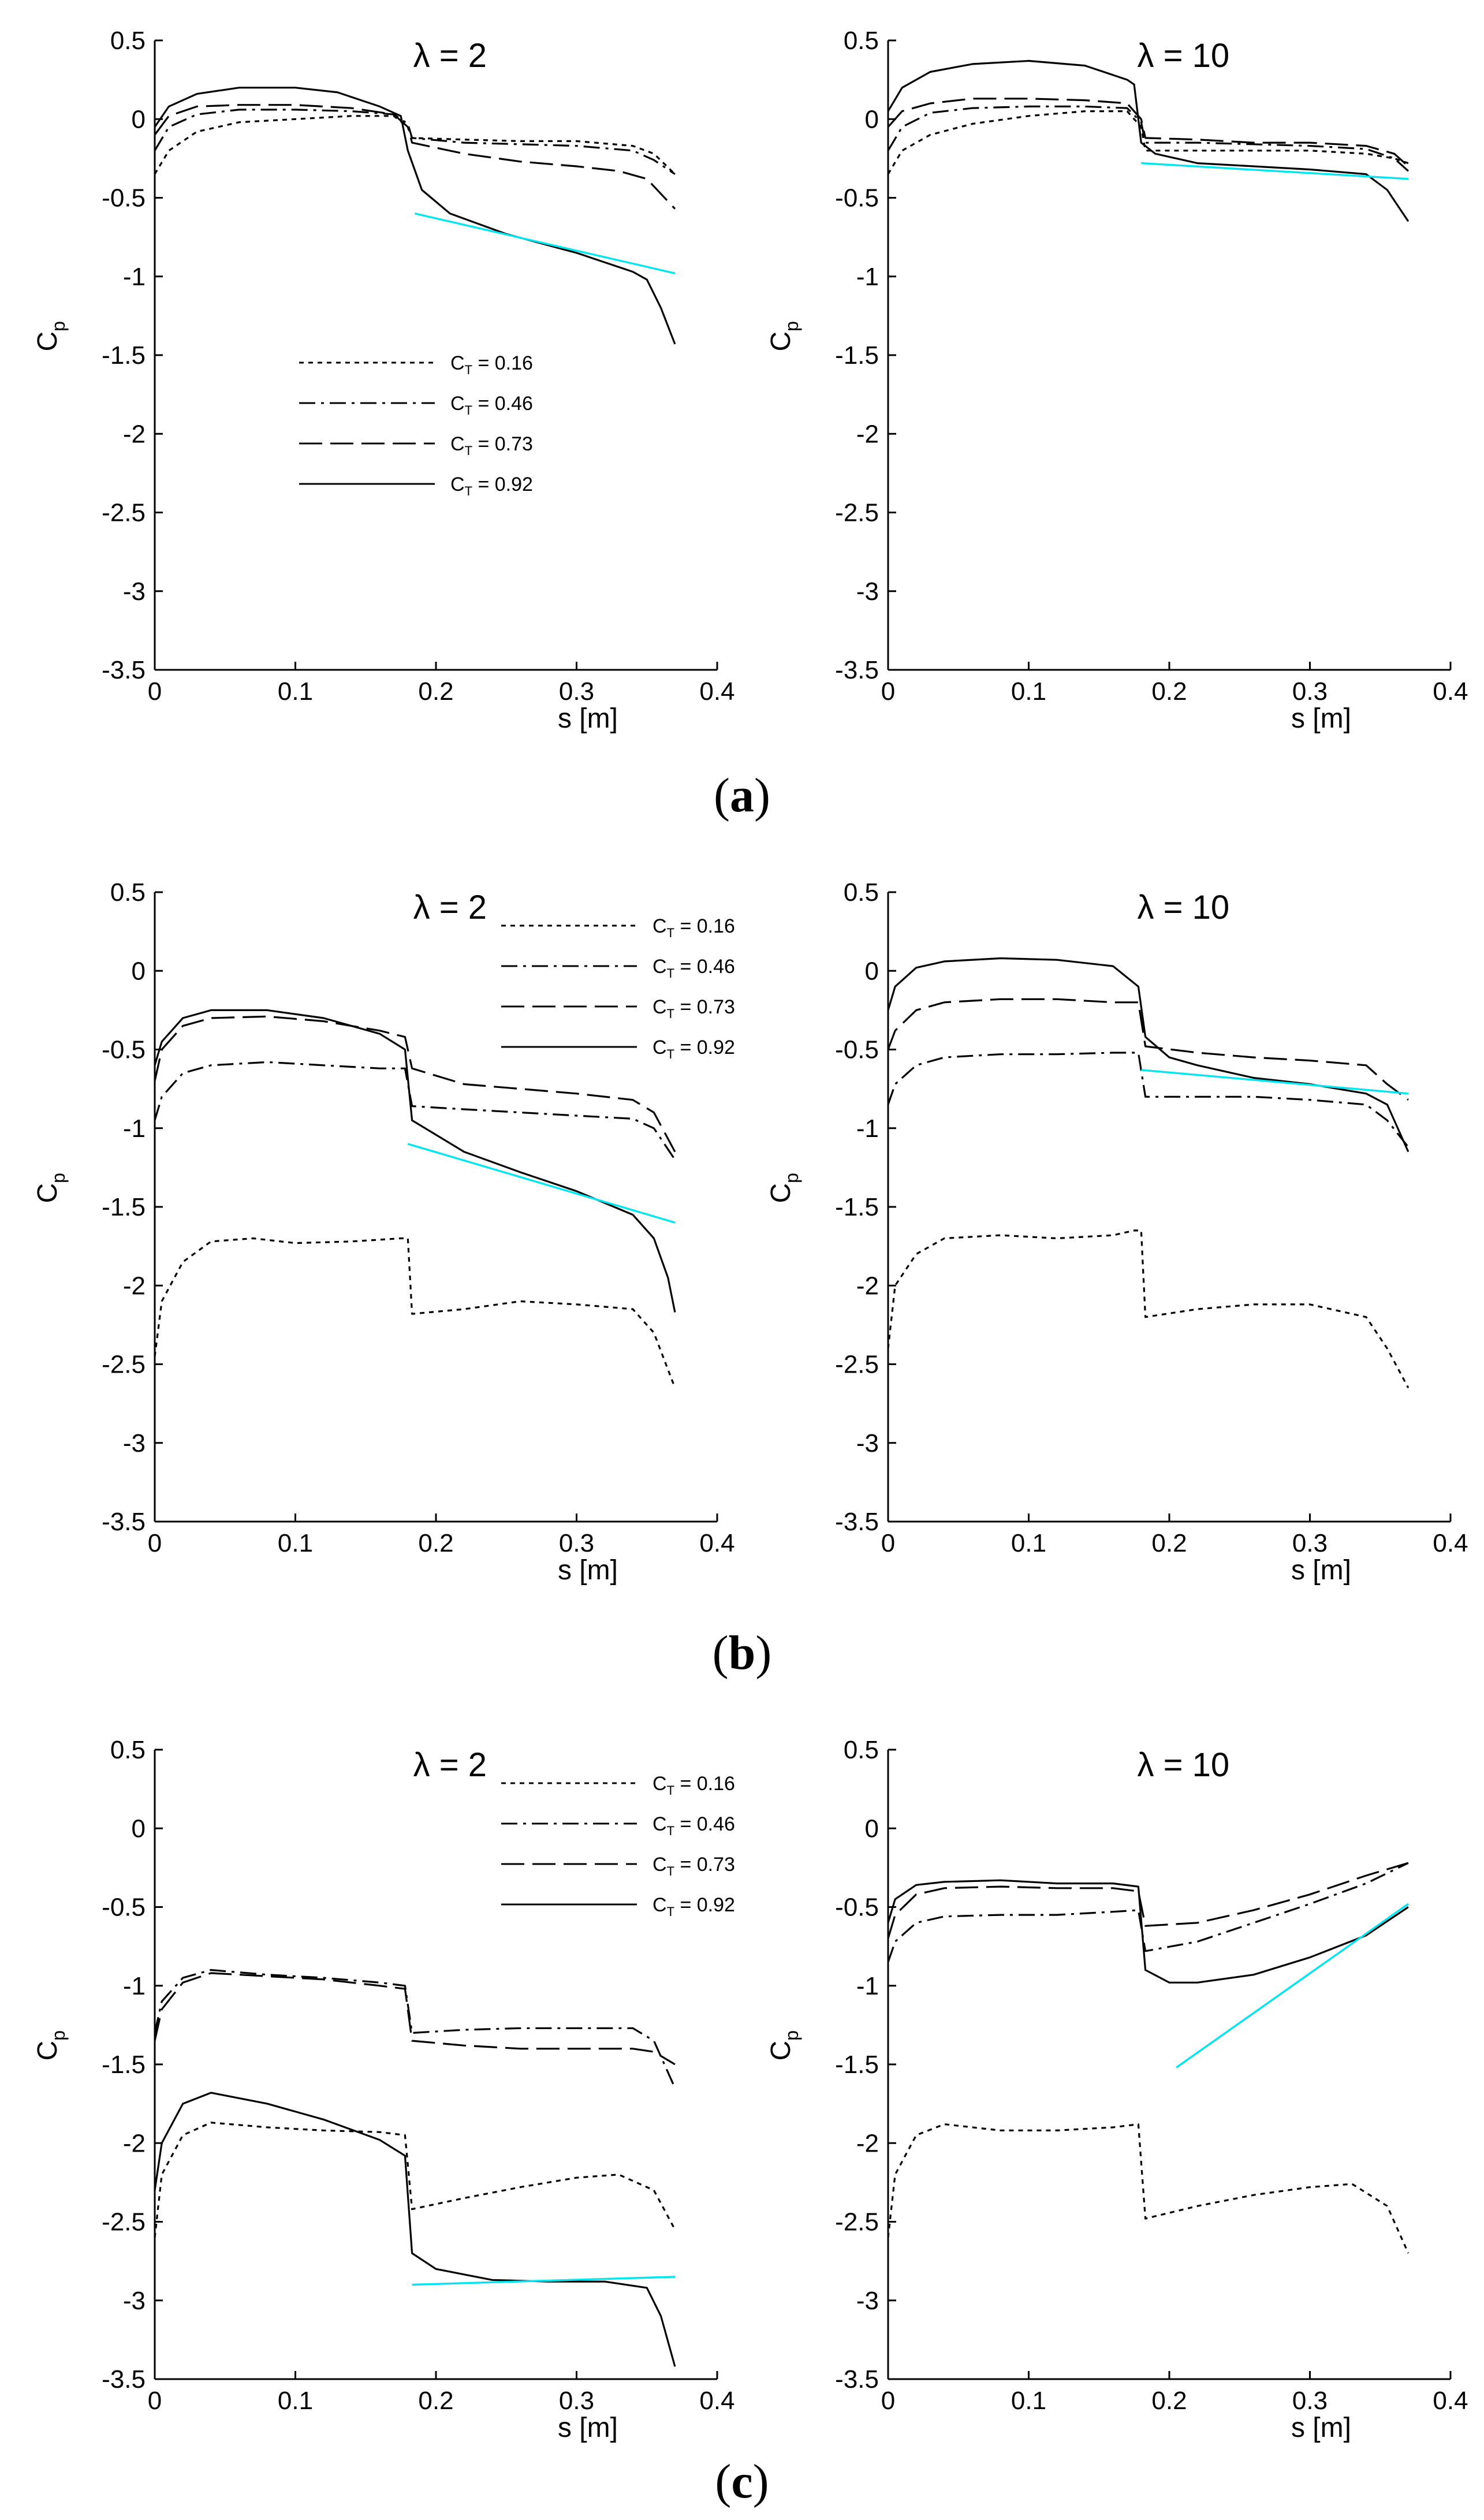 The height and width of the screenshot is (2520, 1484). I want to click on legend-label-value: = 0.46, so click(502, 404).